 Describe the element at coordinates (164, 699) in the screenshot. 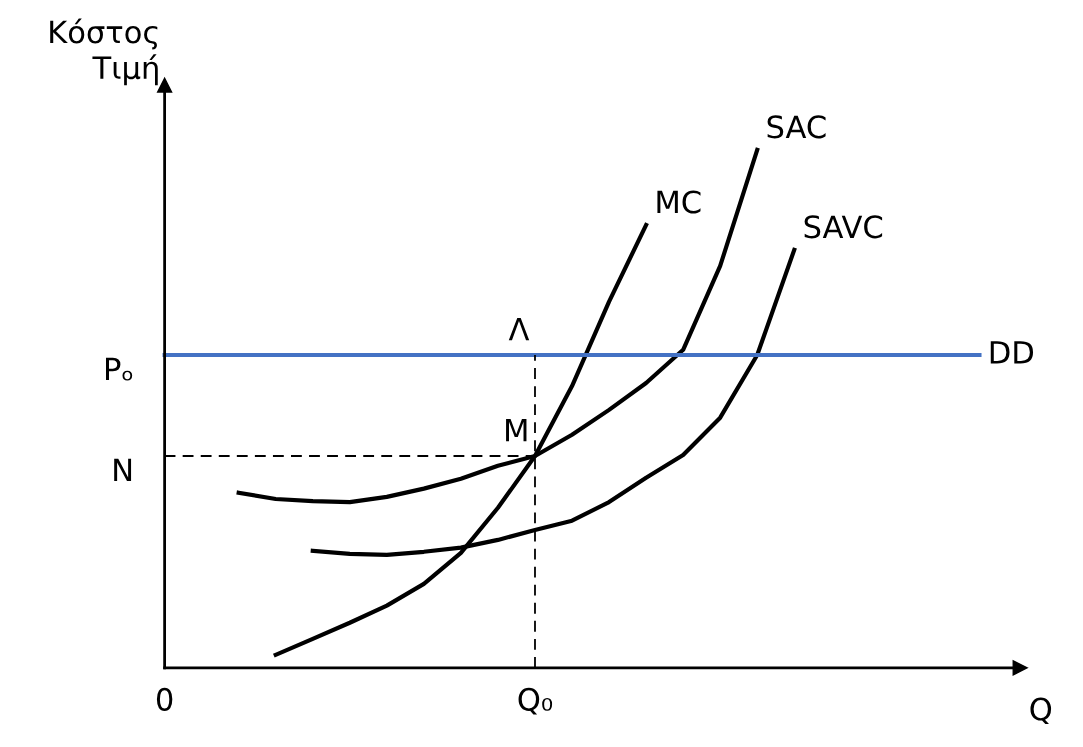

I see `x-tick-label: 0` at that location.